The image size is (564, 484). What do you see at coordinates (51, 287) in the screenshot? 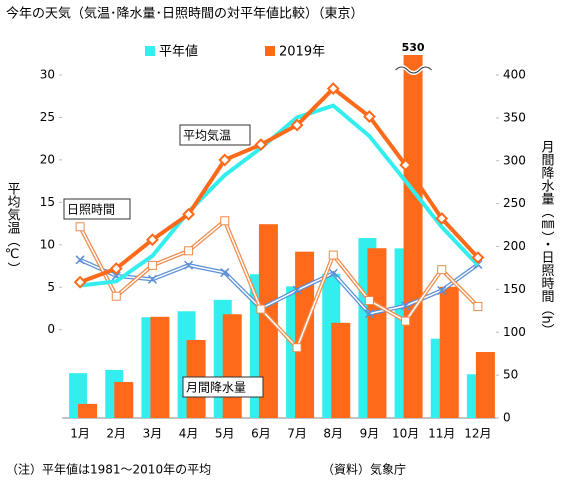
I see `y-tick-label: 5` at bounding box center [51, 287].